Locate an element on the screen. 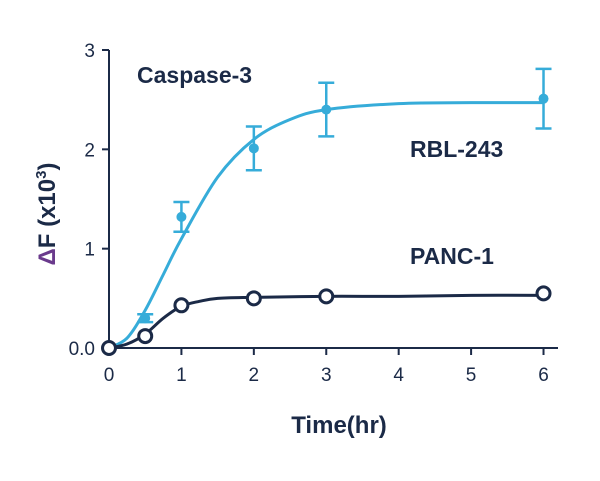 Image resolution: width=600 pixels, height=481 pixels. x-axis-title: Time(hr) is located at coordinates (339, 425).